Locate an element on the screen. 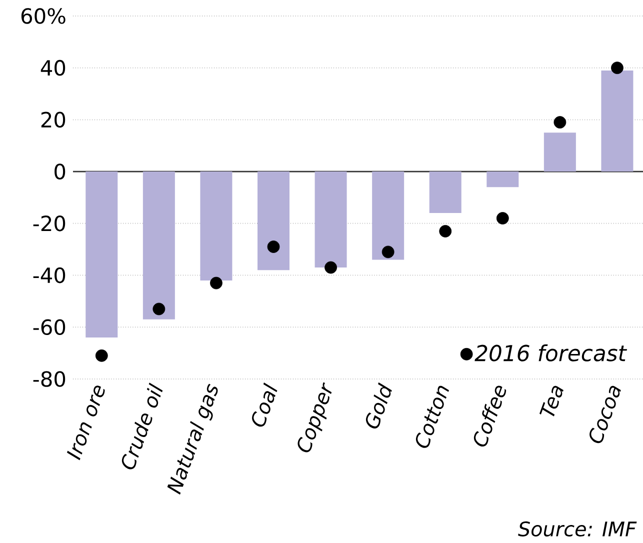 This screenshot has width=643, height=543. x-tick-label: Crude oil is located at coordinates (142, 426).